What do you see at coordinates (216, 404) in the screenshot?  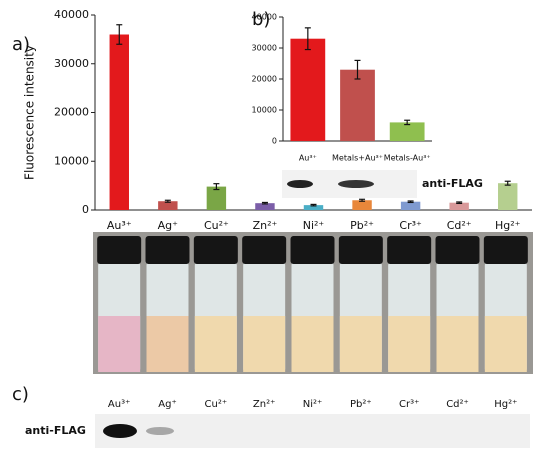 I see `lane-label: Cu²⁺` at bounding box center [216, 404].